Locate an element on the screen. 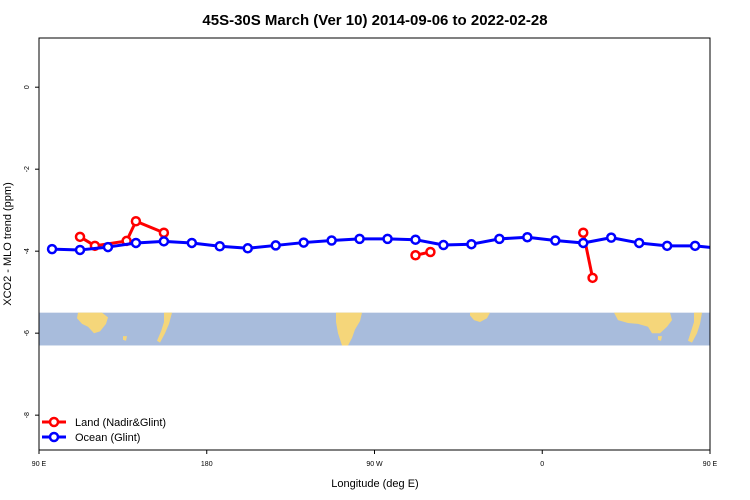 Image resolution: width=750 pixels, height=500 pixels. new-zealand-land-repeat is located at coordinates (695, 327).